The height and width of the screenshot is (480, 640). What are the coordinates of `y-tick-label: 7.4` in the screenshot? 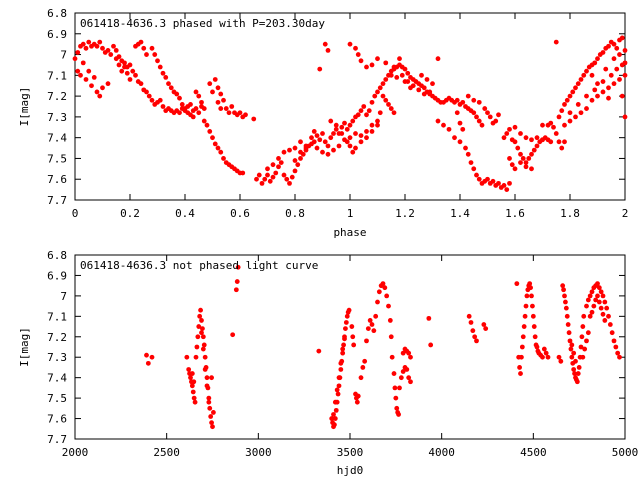 It's located at (57, 378).